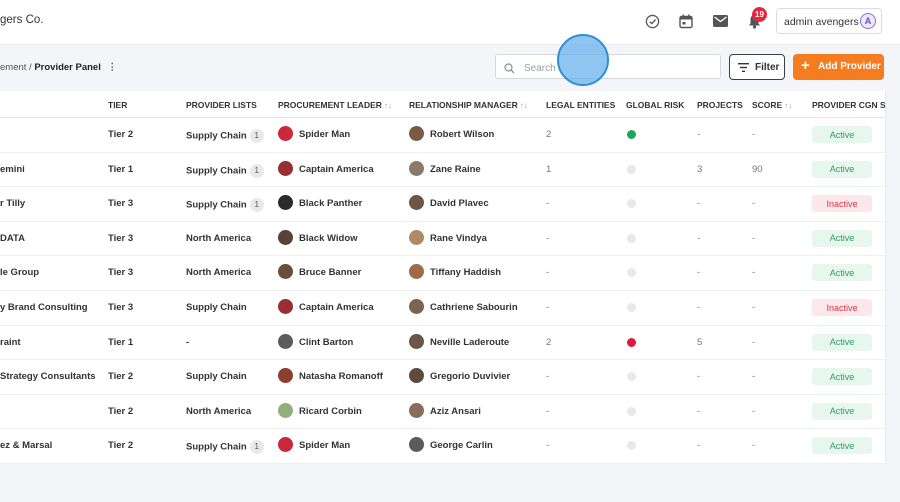 This screenshot has width=900, height=502. Describe the element at coordinates (13, 67) in the screenshot. I see `breadcrumb-parent: ement` at that location.